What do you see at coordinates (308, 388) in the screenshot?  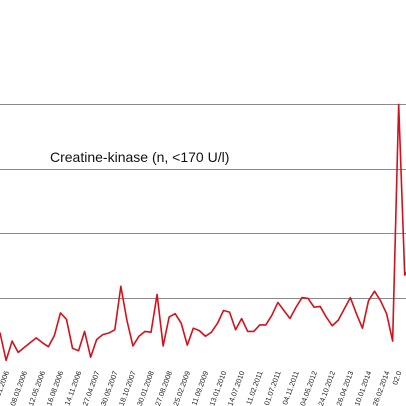 I see `x-tick-label: 04.05.2012` at bounding box center [308, 388].